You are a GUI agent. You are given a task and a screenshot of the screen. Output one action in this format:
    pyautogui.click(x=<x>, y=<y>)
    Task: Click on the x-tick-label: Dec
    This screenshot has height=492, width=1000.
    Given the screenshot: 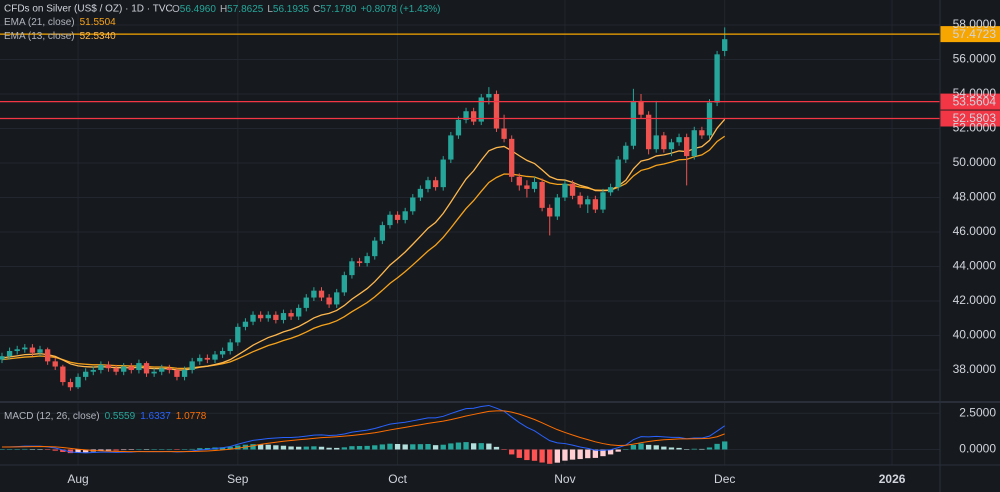 What is the action you would take?
    pyautogui.click(x=724, y=479)
    